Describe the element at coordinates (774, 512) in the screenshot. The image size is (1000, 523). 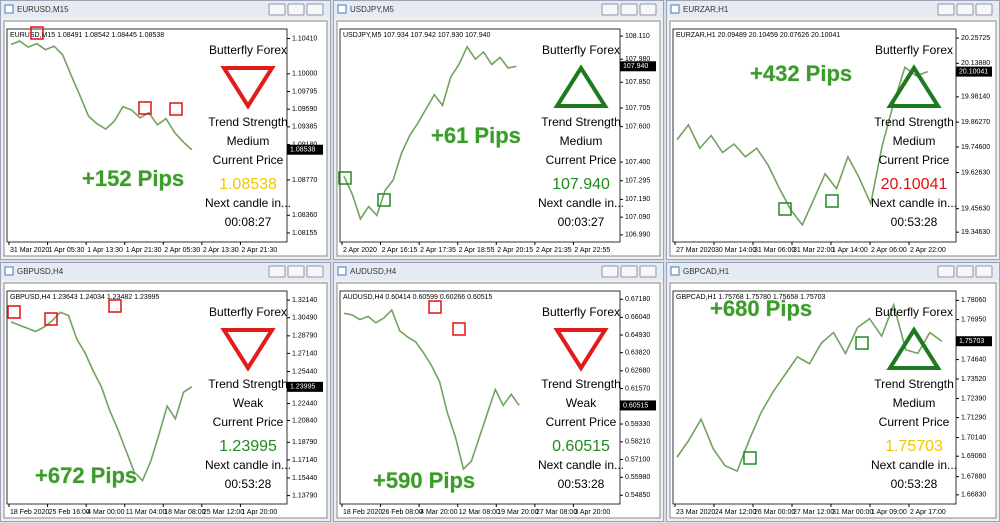
I see `x-tick-label: 26 Mar 00:00` at that location.